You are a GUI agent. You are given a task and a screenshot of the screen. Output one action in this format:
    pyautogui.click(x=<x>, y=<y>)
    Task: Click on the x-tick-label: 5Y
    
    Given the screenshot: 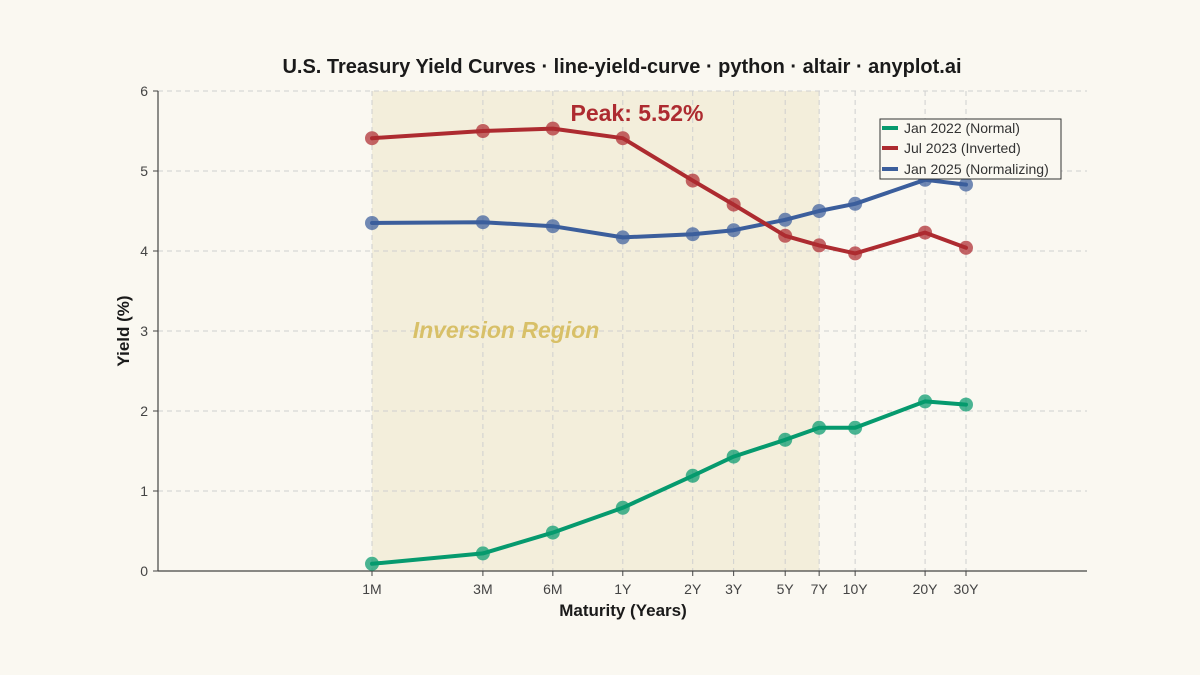 What is the action you would take?
    pyautogui.click(x=786, y=589)
    